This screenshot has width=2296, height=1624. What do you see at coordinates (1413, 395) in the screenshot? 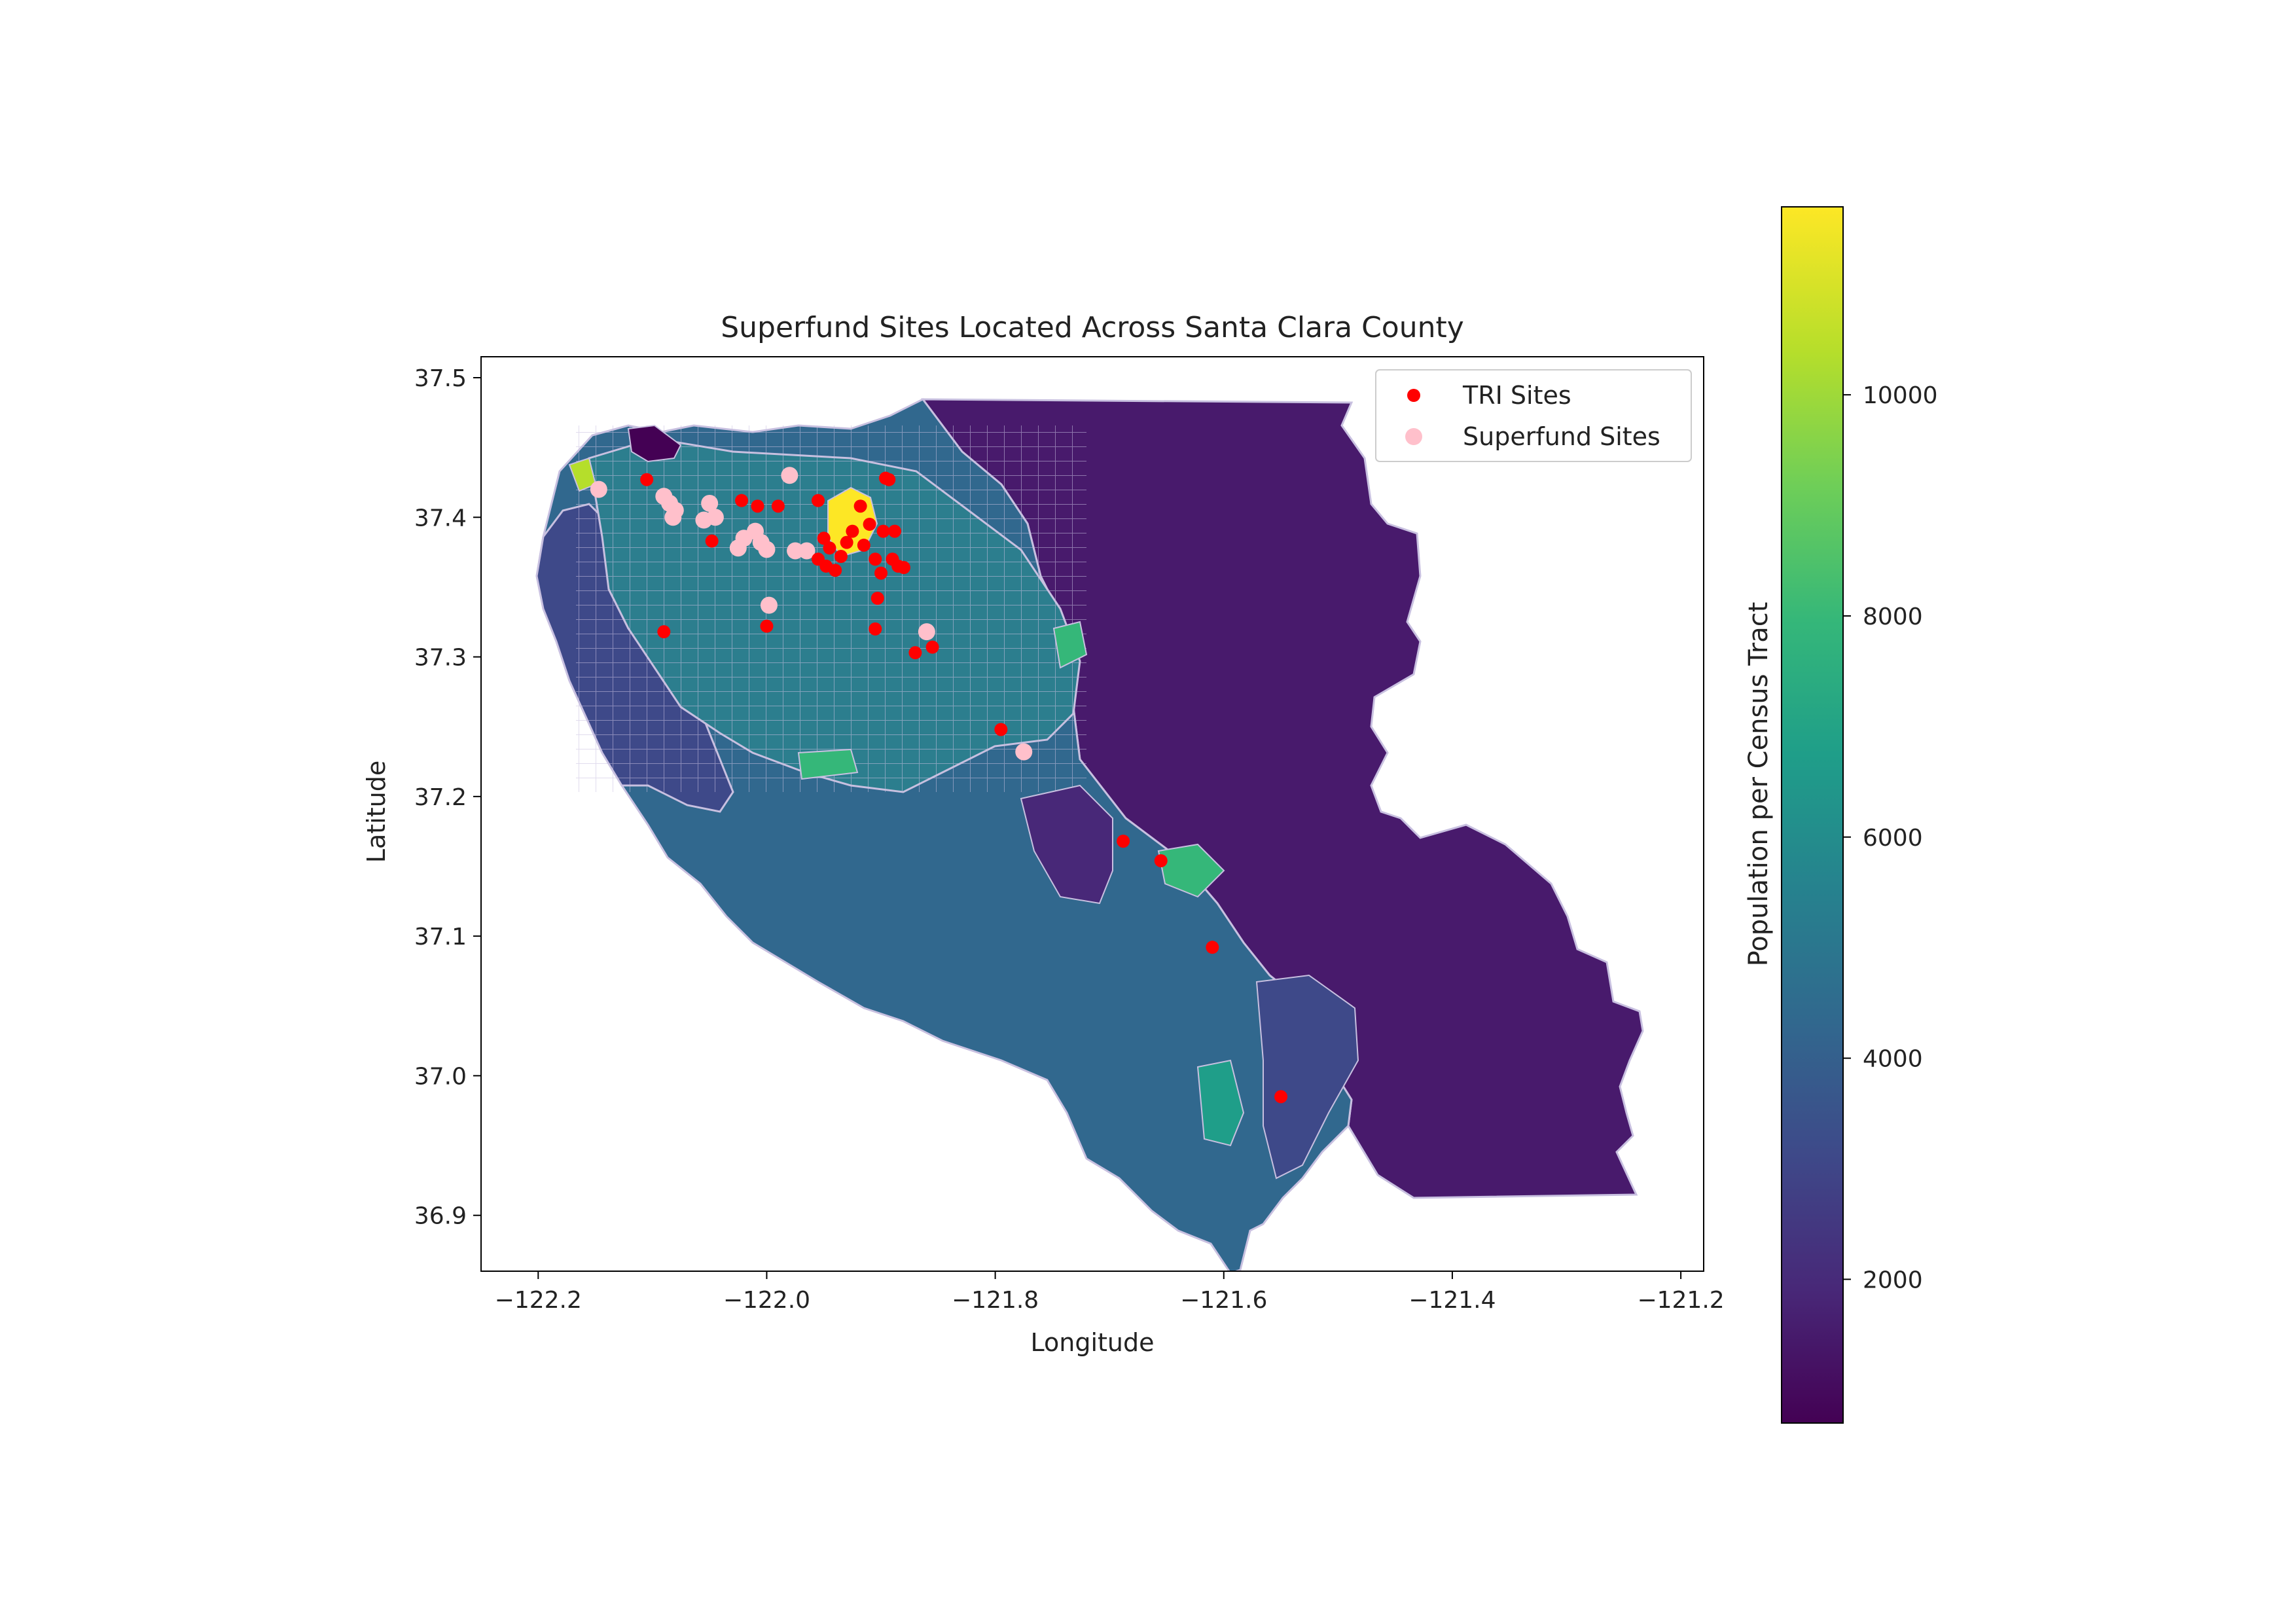
I see `legend-marker-tri` at bounding box center [1413, 395].